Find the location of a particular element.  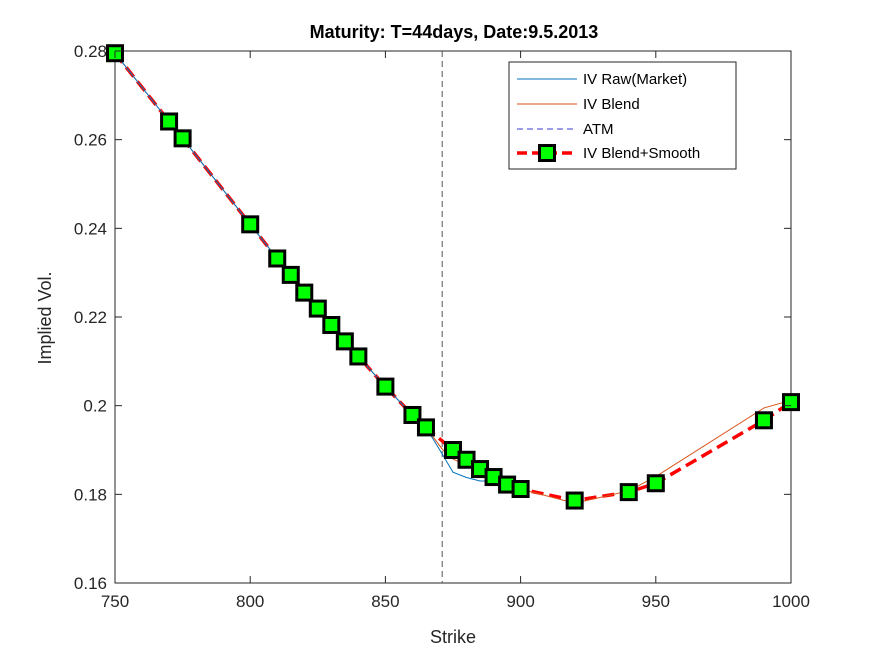

legend-entry-iv-blend-label: IV Blend is located at coordinates (611, 104).